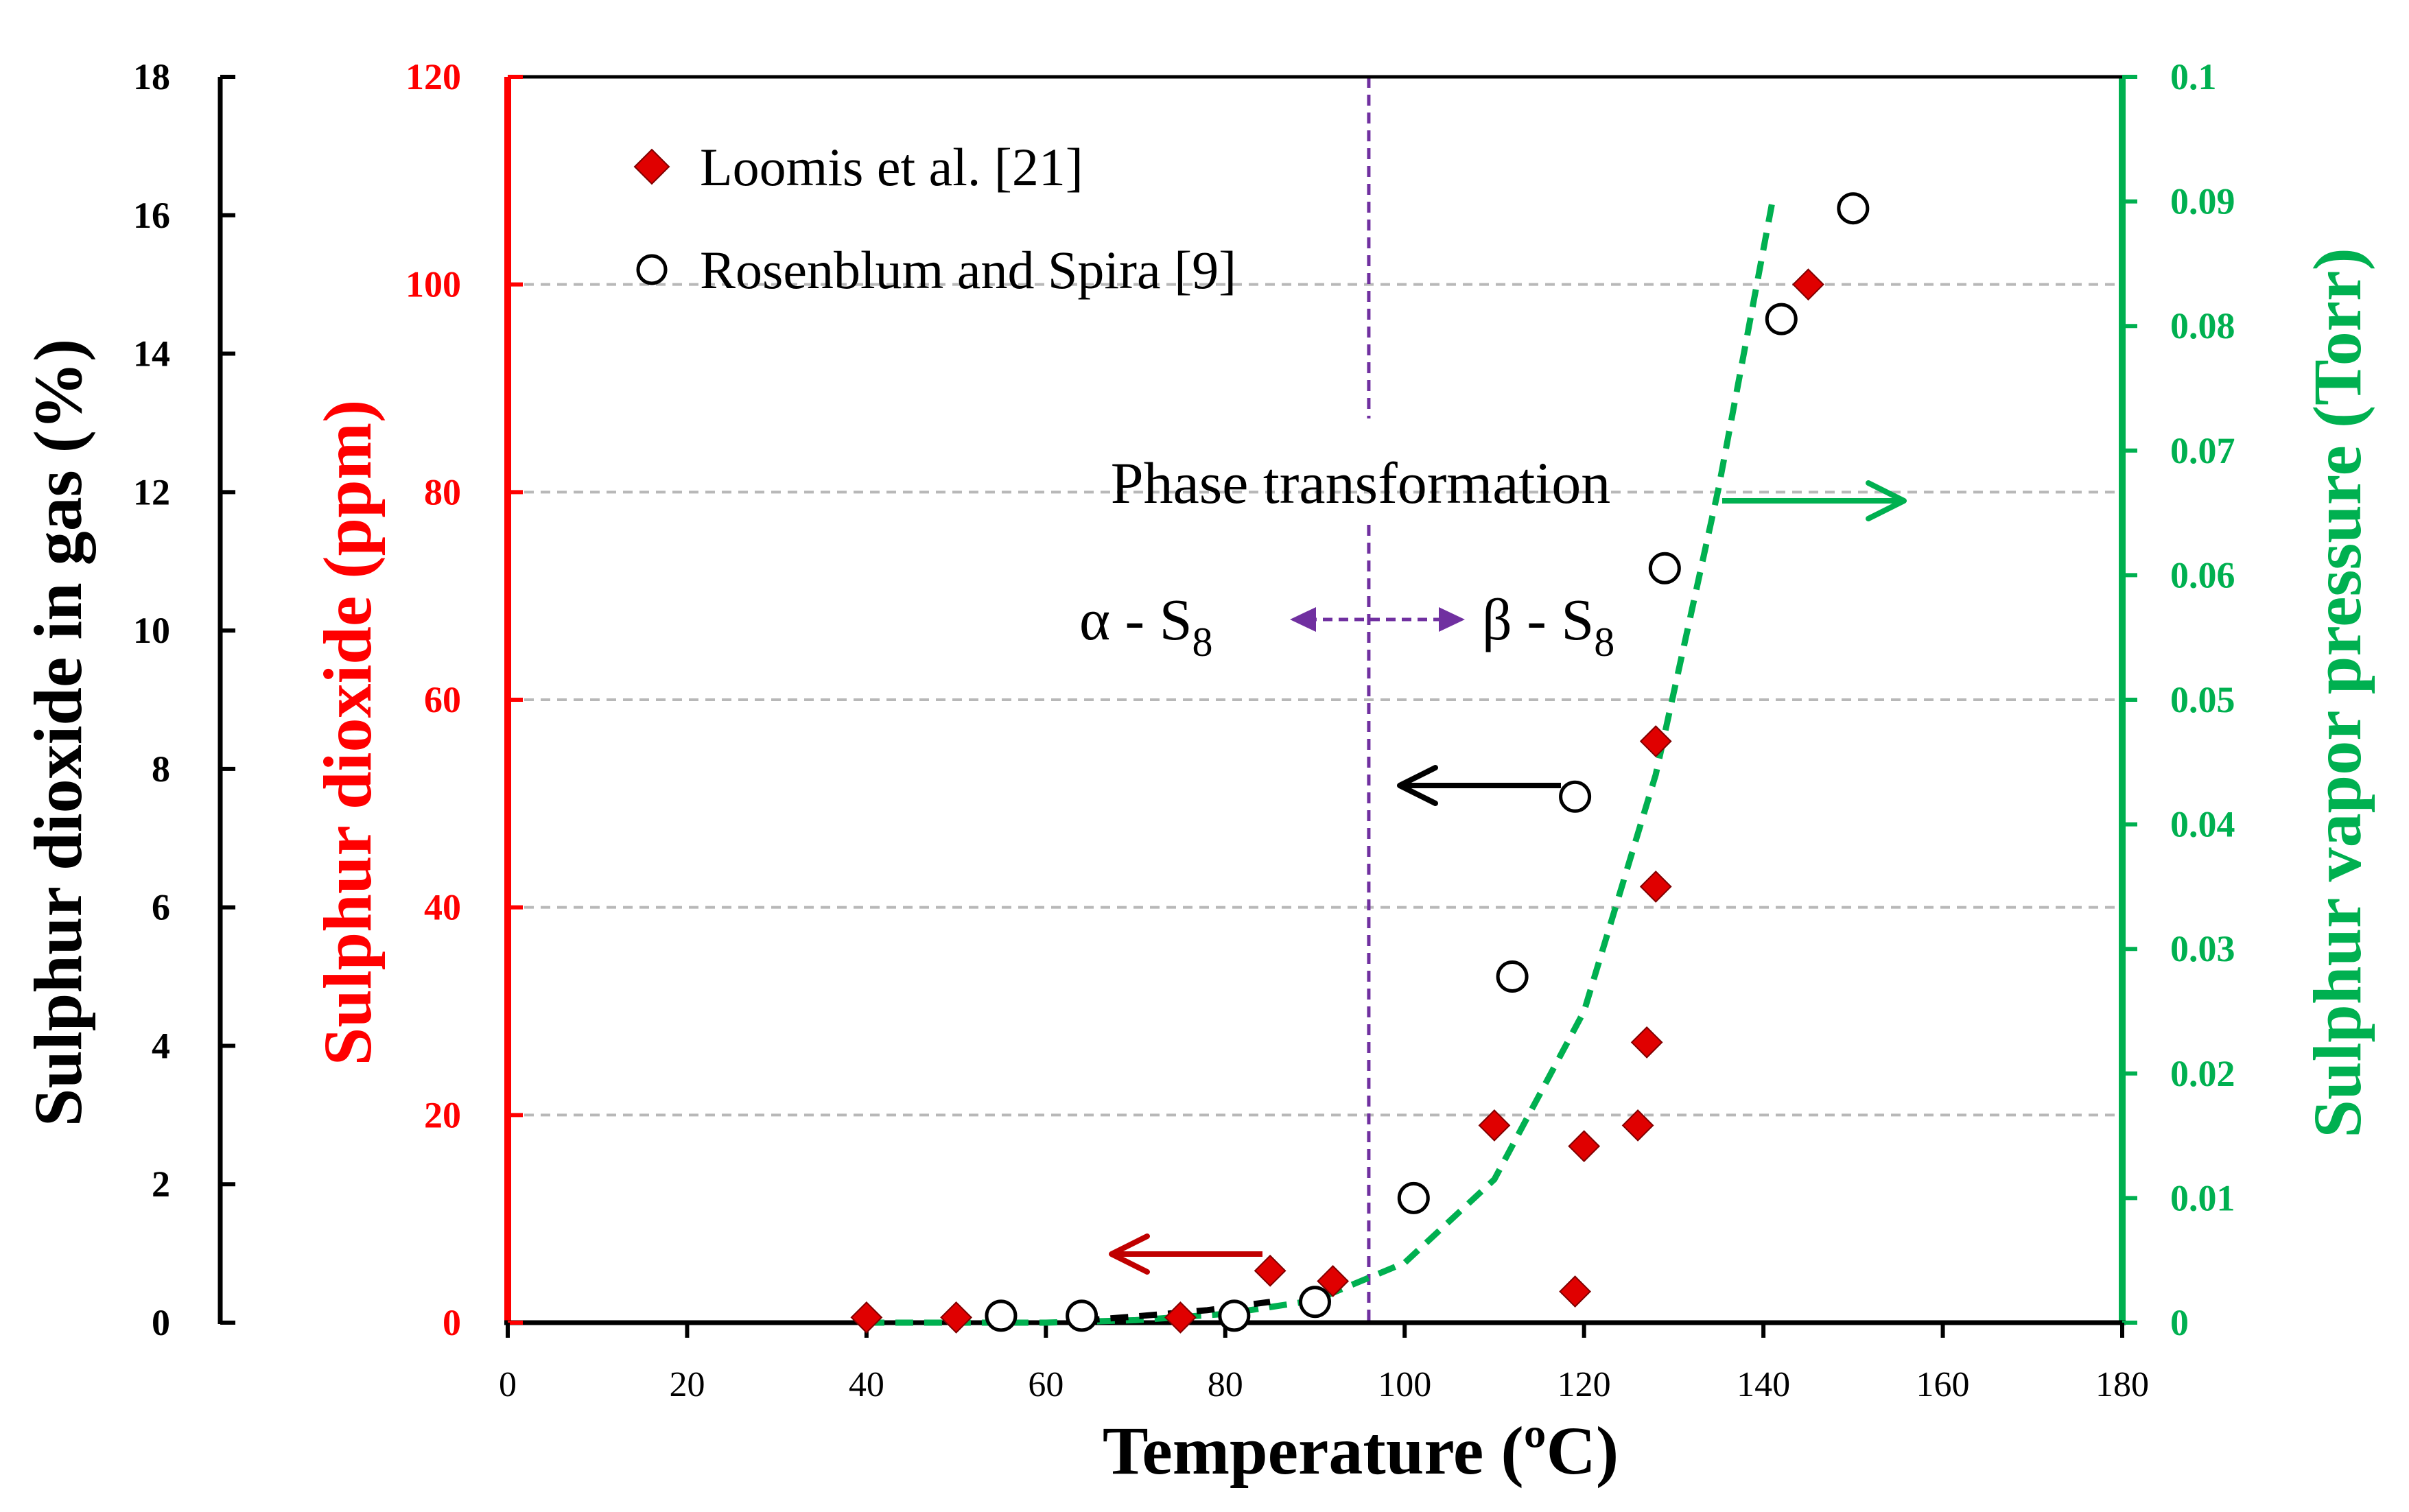  I want to click on left-tick-label: 100, so click(433, 284).